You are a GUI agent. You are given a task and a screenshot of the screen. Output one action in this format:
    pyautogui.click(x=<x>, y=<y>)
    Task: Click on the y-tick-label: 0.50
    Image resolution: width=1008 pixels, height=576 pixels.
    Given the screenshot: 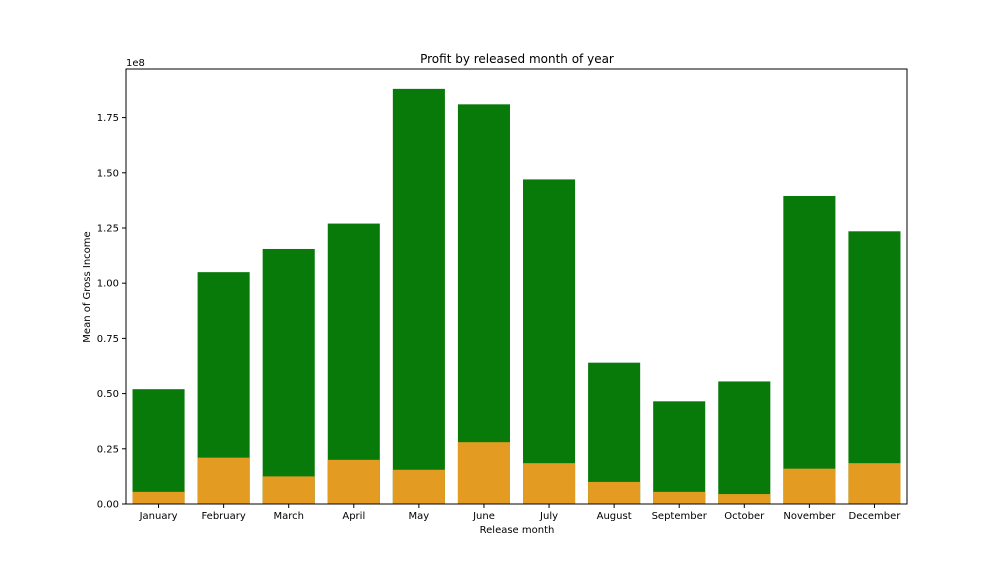 What is the action you would take?
    pyautogui.click(x=108, y=394)
    